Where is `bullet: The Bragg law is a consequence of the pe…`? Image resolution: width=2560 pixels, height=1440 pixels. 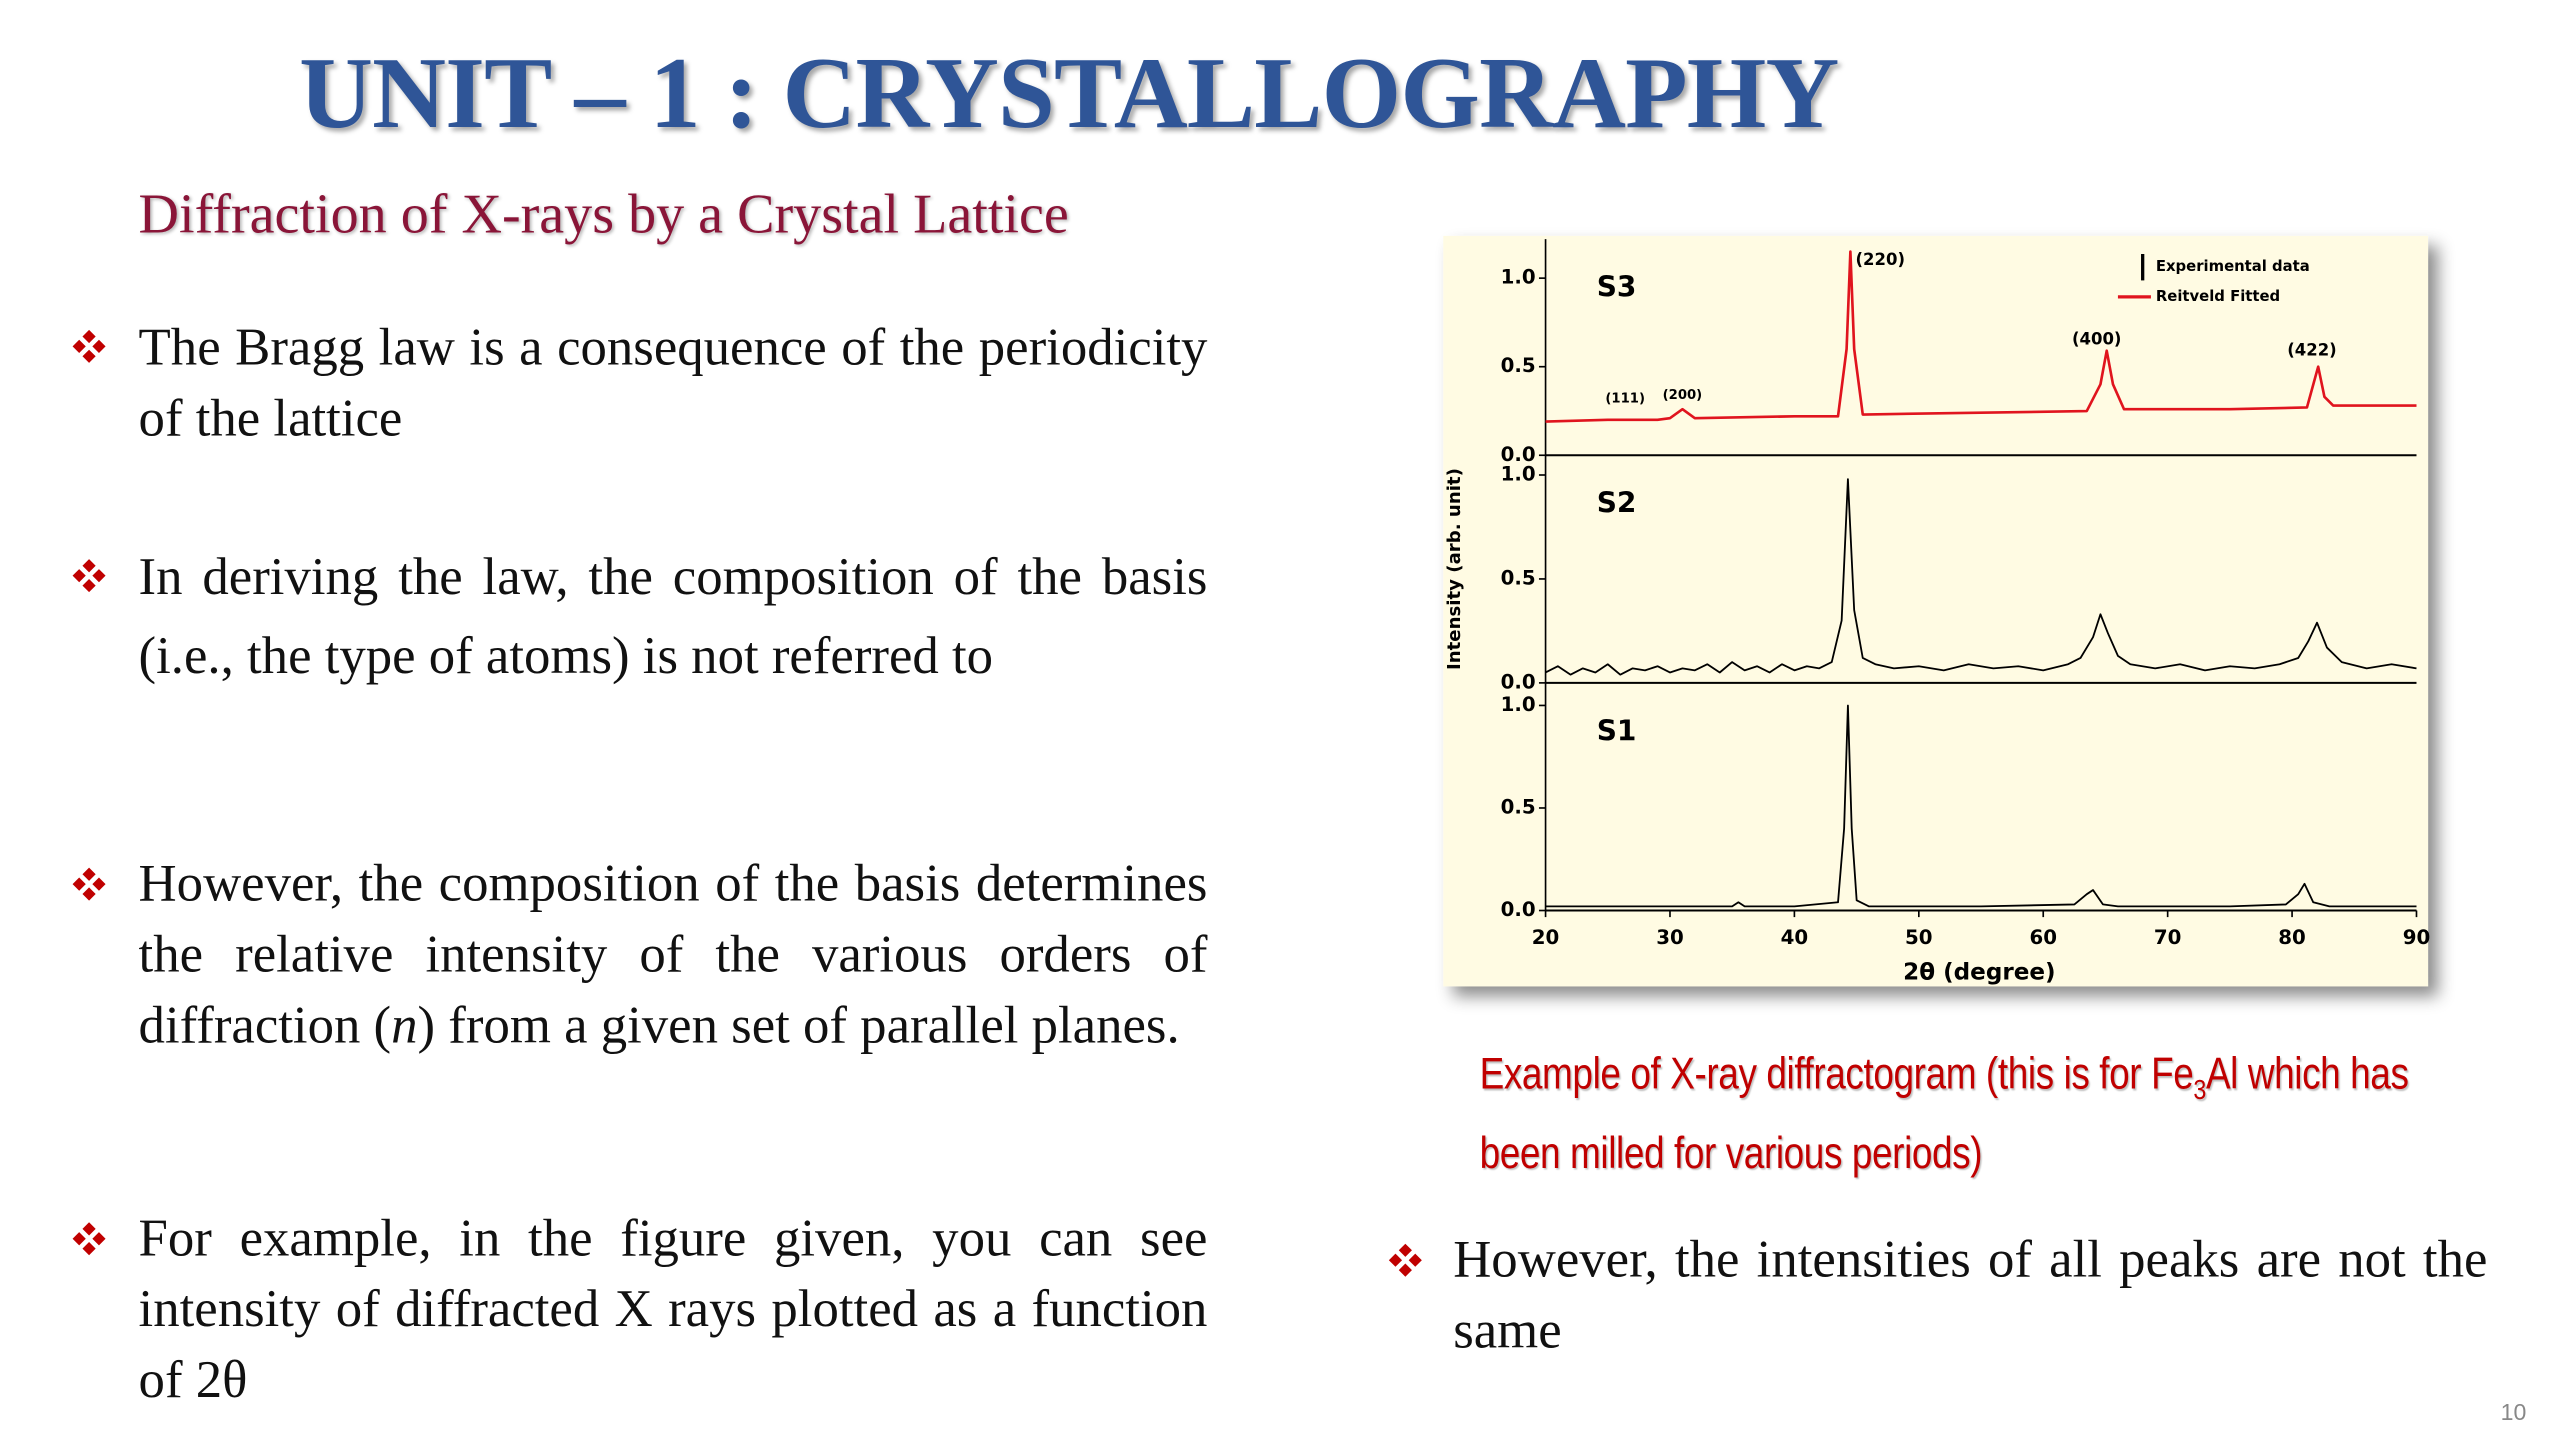
bullet: The Bragg law is a consequence of the pe… is located at coordinates (673, 382).